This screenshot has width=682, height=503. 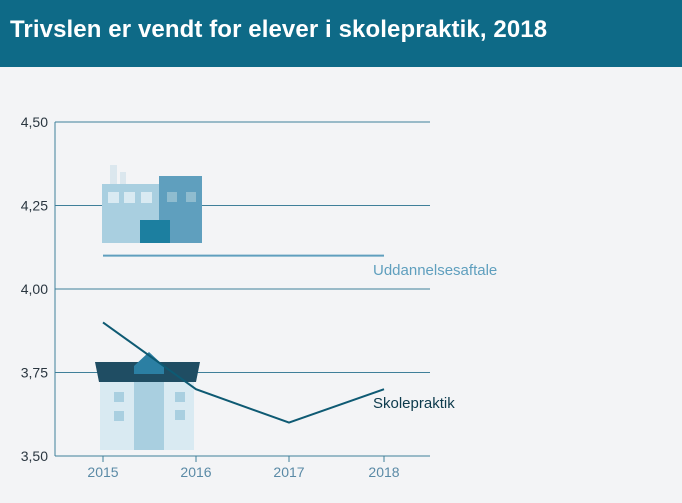 I want to click on school-building-icon, so click(x=147, y=401).